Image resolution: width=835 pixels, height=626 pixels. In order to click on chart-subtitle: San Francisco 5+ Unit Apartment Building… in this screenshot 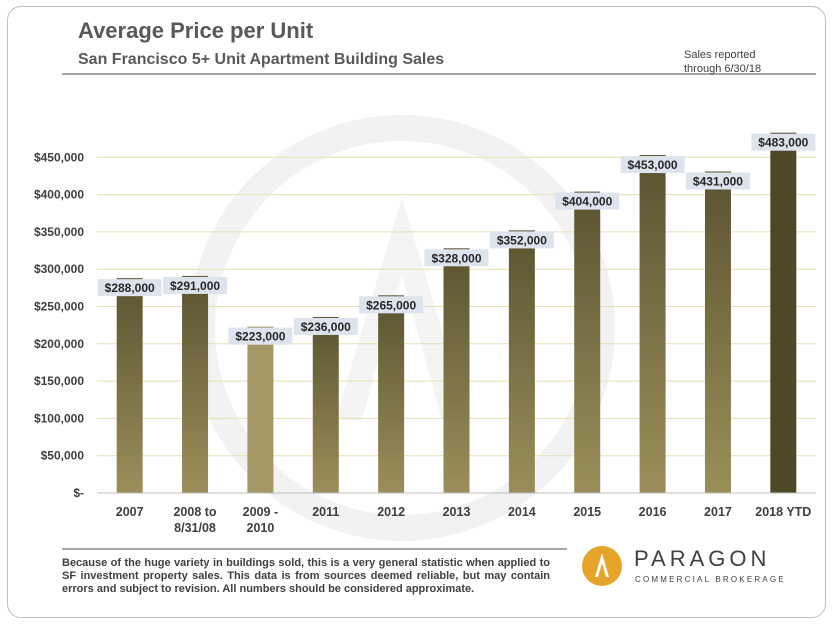, I will do `click(261, 59)`.